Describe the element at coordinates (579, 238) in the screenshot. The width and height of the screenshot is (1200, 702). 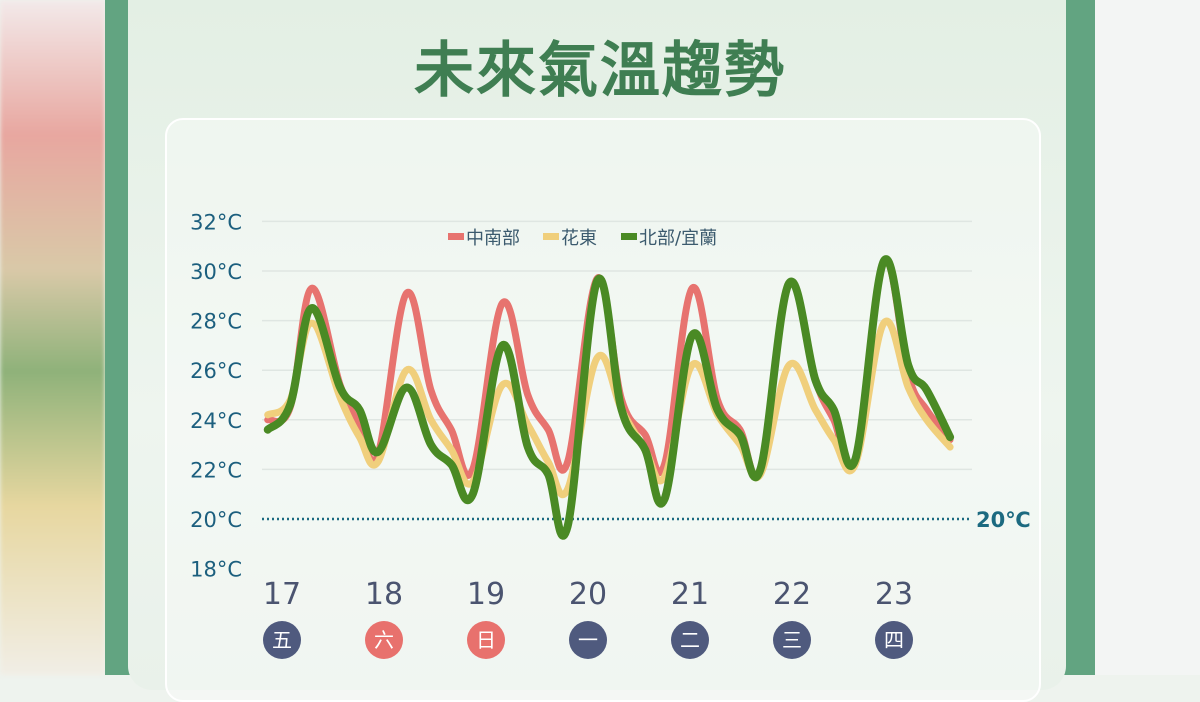
I see `legend-label: 花東` at that location.